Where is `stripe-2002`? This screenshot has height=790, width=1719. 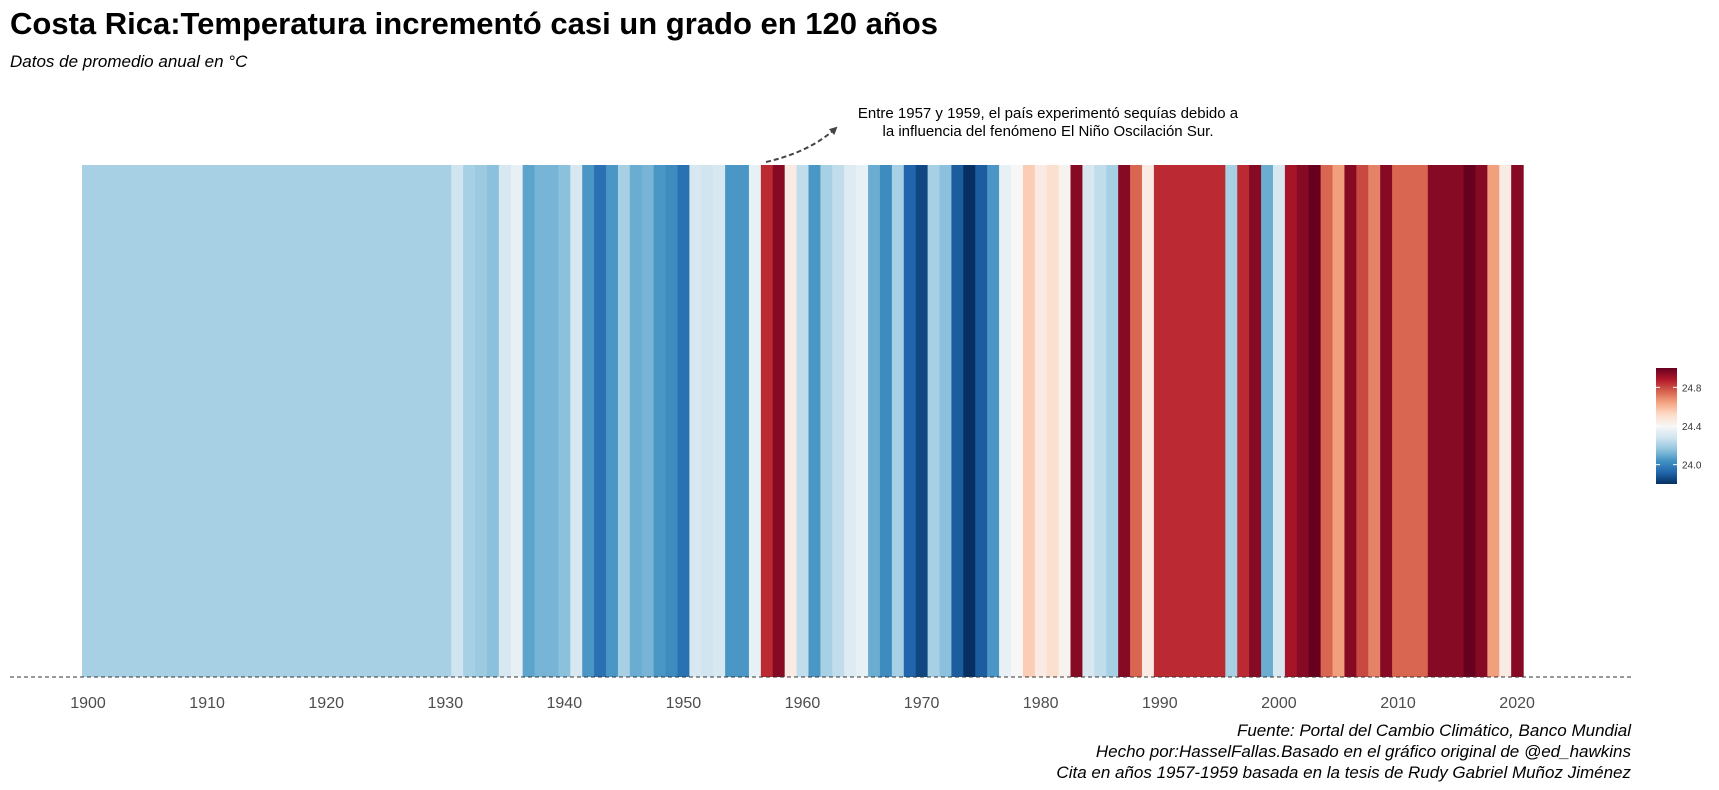 stripe-2002 is located at coordinates (1303, 421).